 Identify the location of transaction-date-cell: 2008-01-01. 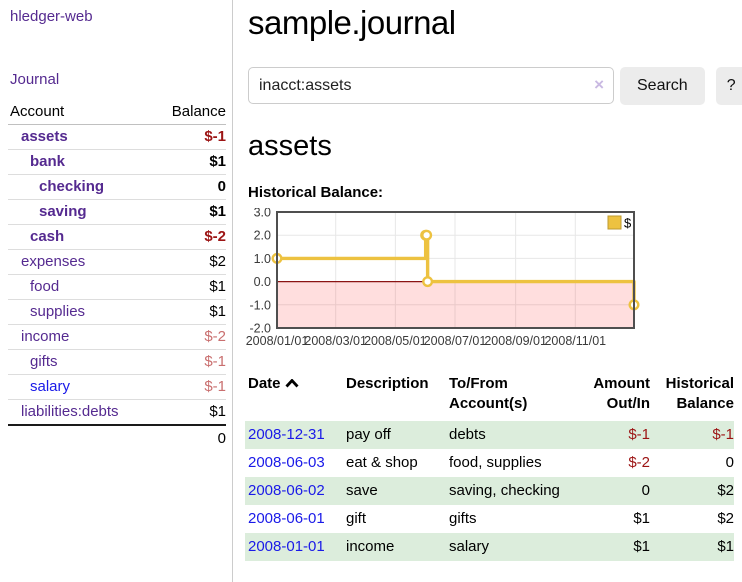
(294, 547).